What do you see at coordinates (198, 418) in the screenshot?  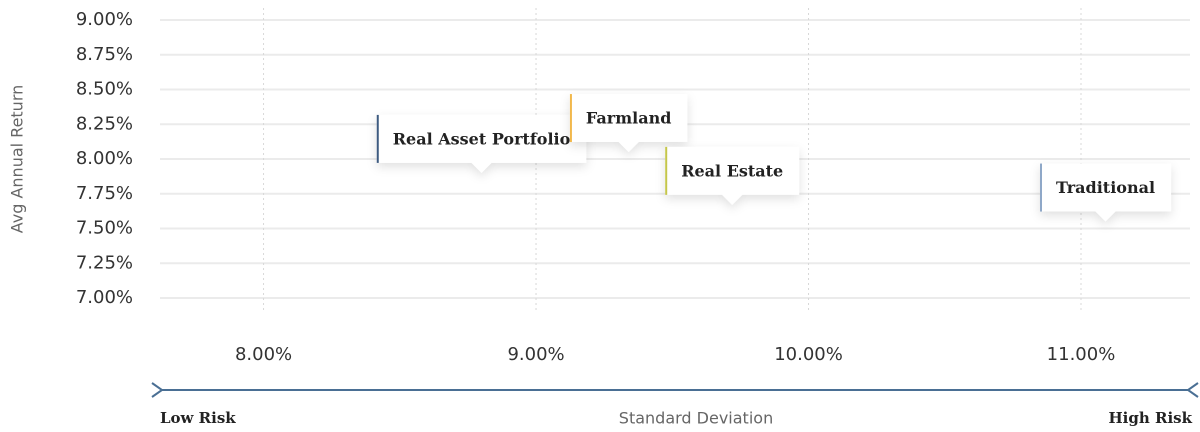 I see `low-risk-label: Low Risk` at bounding box center [198, 418].